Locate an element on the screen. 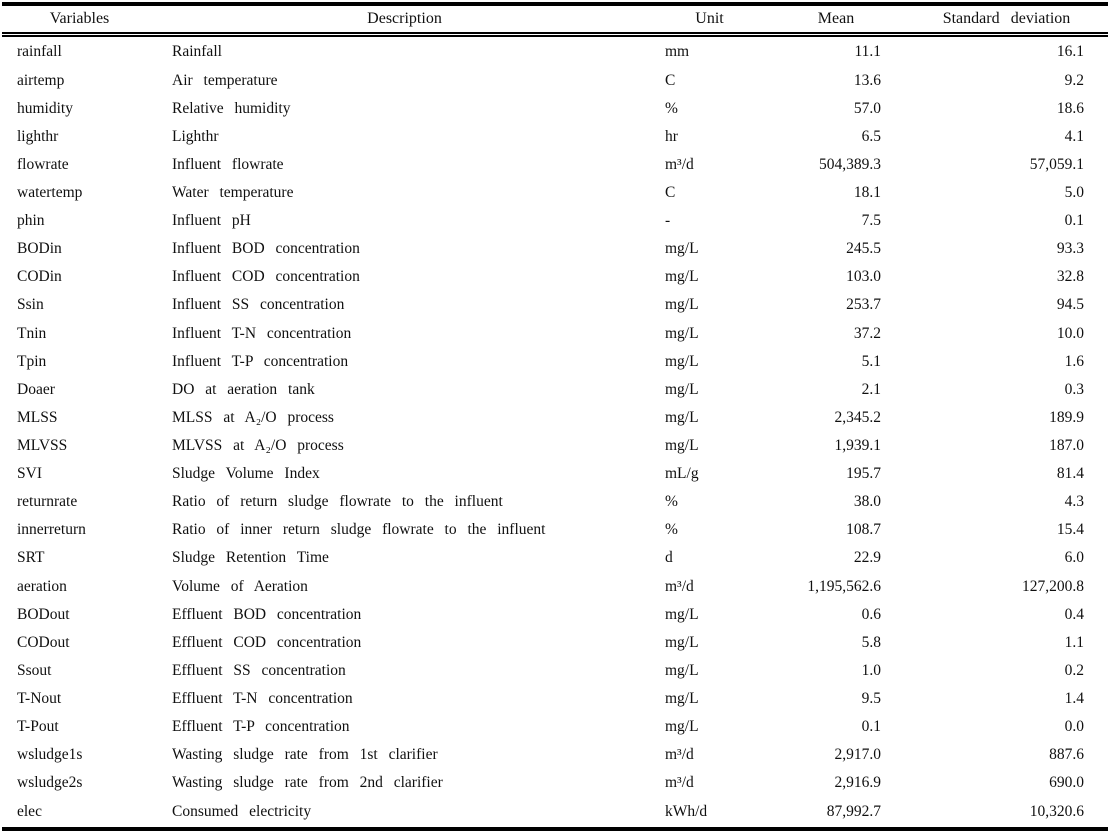 This screenshot has height=833, width=1110. cell-description: Relative humidity is located at coordinates (231, 108).